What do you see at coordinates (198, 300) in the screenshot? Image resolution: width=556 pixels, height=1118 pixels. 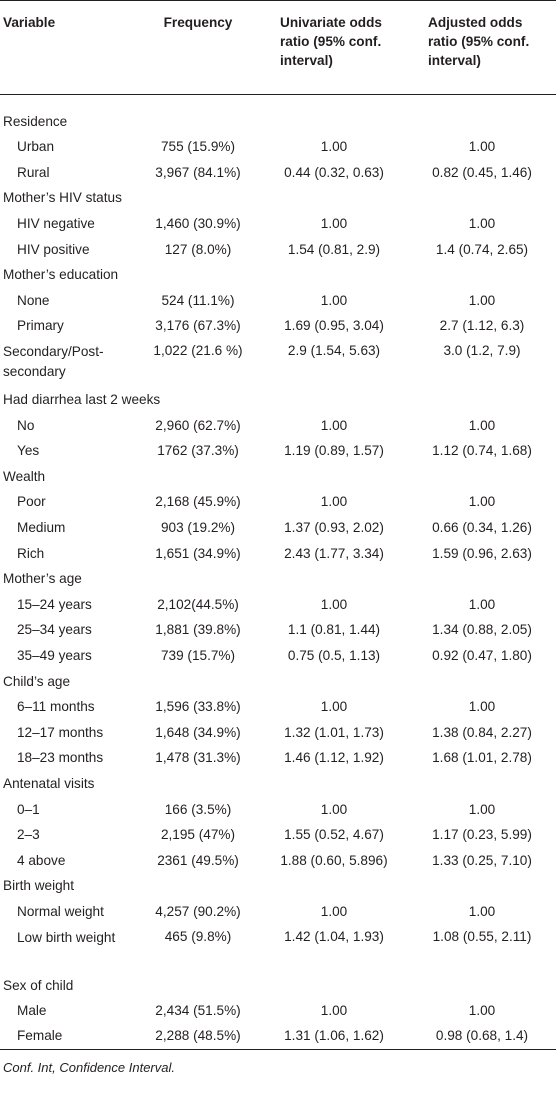 I see `row-frequency: 524 (11.1%)` at bounding box center [198, 300].